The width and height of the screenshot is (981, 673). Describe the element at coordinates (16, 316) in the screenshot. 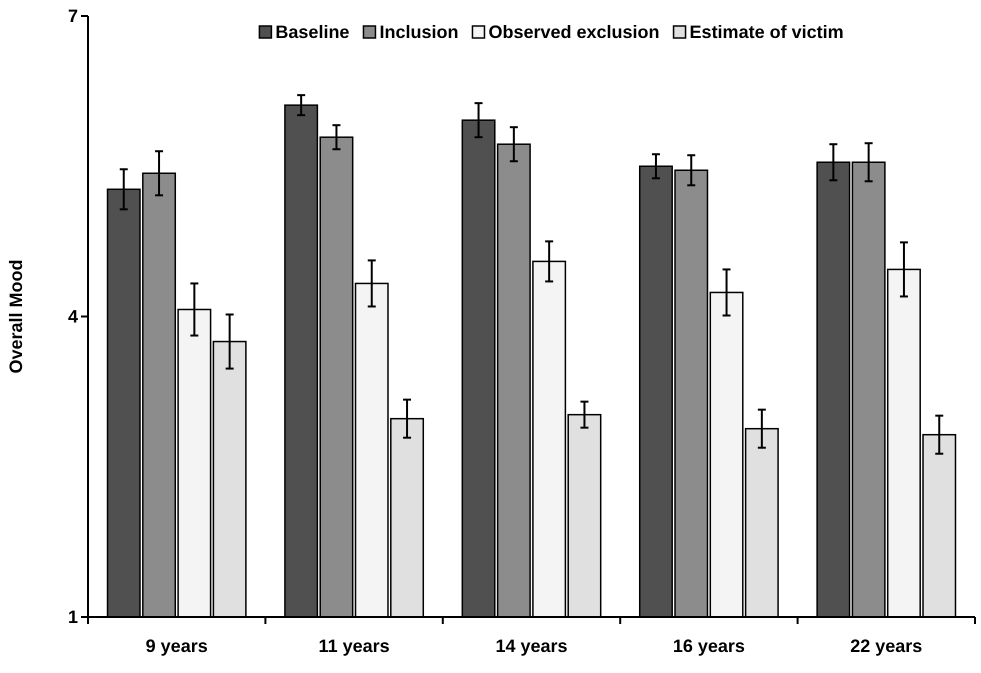

I see `y-axis-title: Overall Mood` at that location.